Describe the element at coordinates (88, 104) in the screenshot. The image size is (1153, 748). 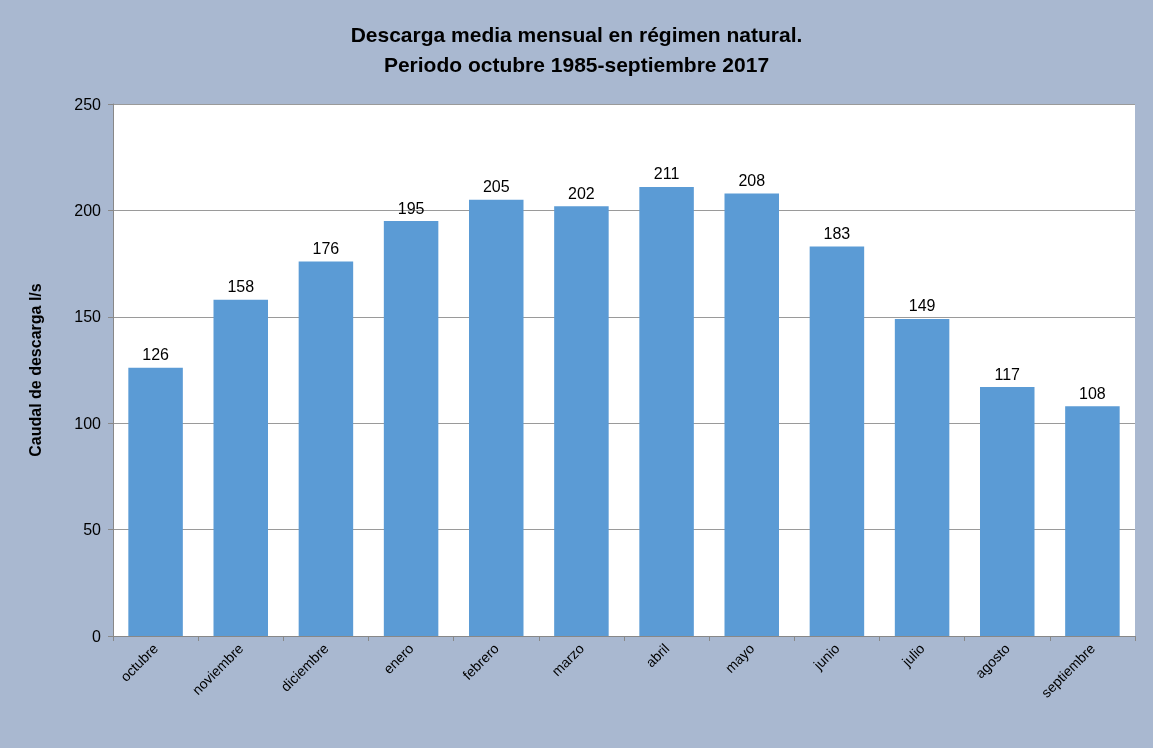
I see `y-tick-label: 250` at that location.